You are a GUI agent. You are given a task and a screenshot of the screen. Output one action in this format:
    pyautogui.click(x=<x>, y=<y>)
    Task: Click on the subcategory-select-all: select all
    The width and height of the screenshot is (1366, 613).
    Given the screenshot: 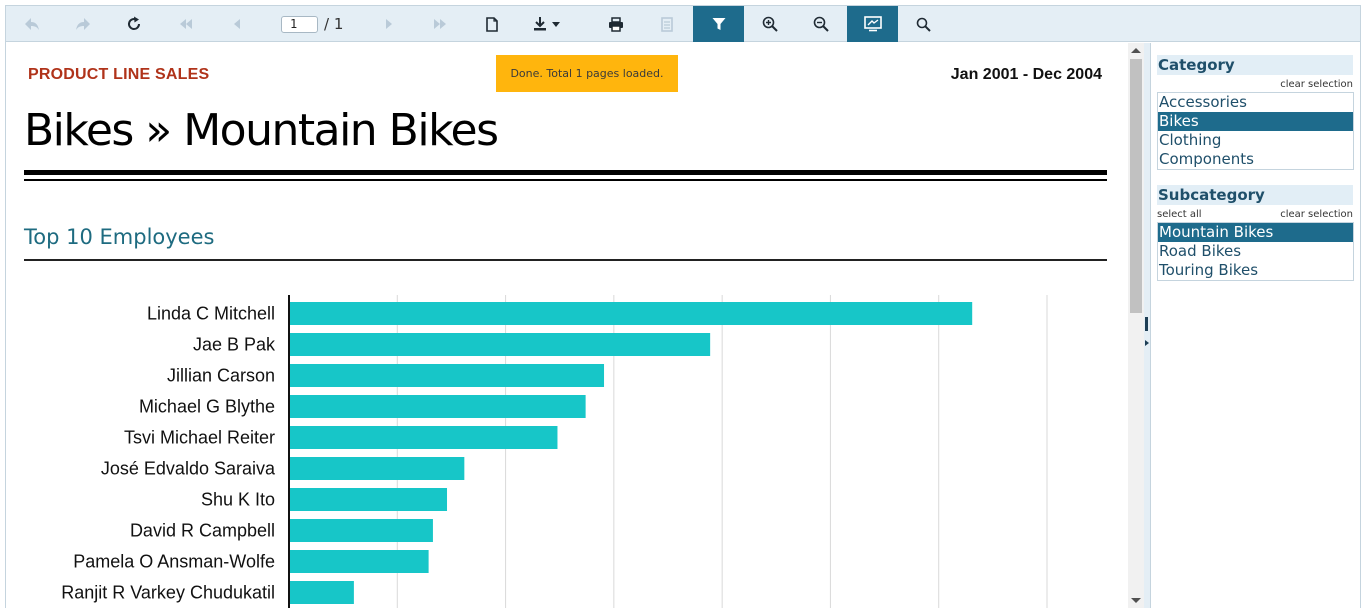 What is the action you would take?
    pyautogui.click(x=1179, y=214)
    